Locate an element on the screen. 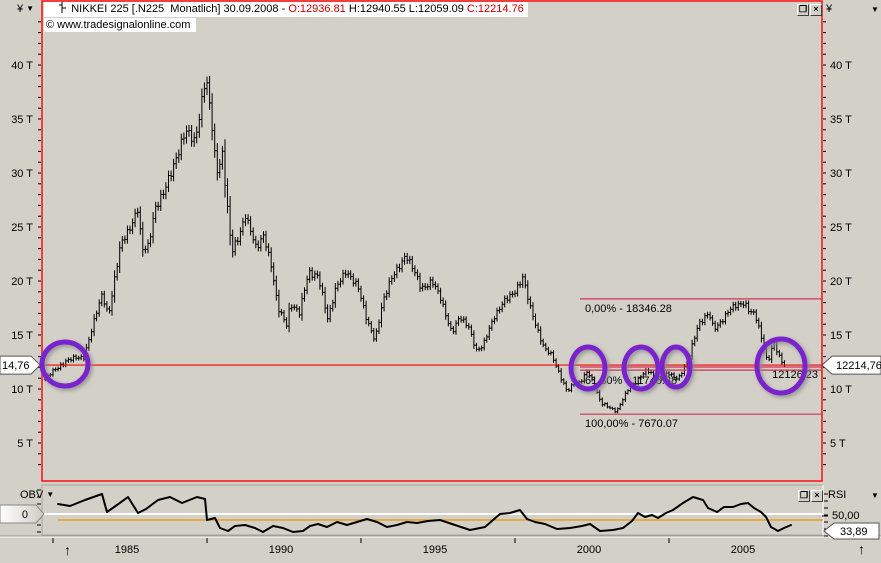  right-axis-dropdown-icon: ▼ is located at coordinates (875, 9).